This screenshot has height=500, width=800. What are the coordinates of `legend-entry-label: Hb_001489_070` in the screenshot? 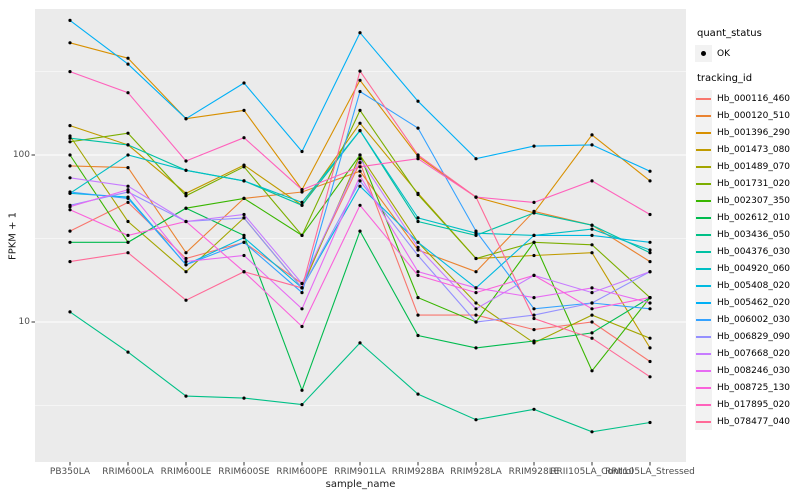 It's located at (754, 166).